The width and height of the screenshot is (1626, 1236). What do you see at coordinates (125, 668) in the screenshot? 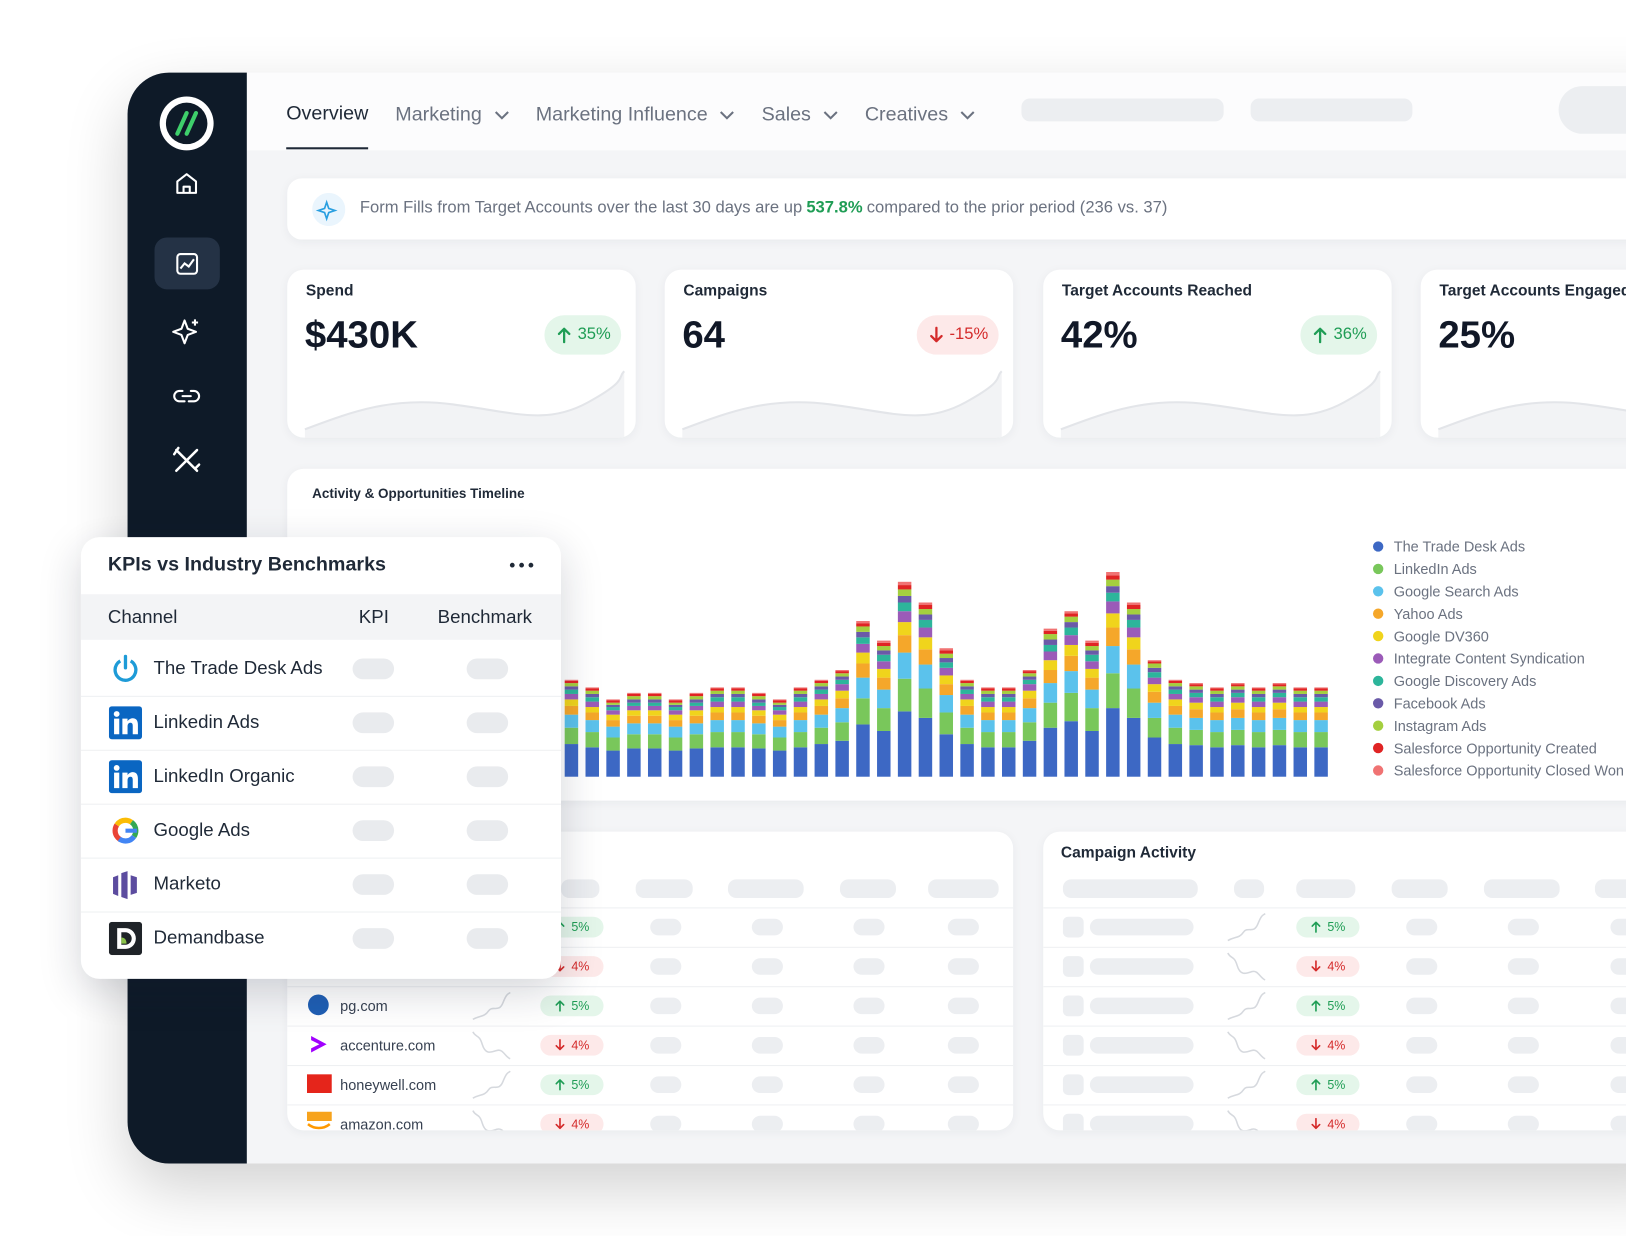
I see `channel-logo` at bounding box center [125, 668].